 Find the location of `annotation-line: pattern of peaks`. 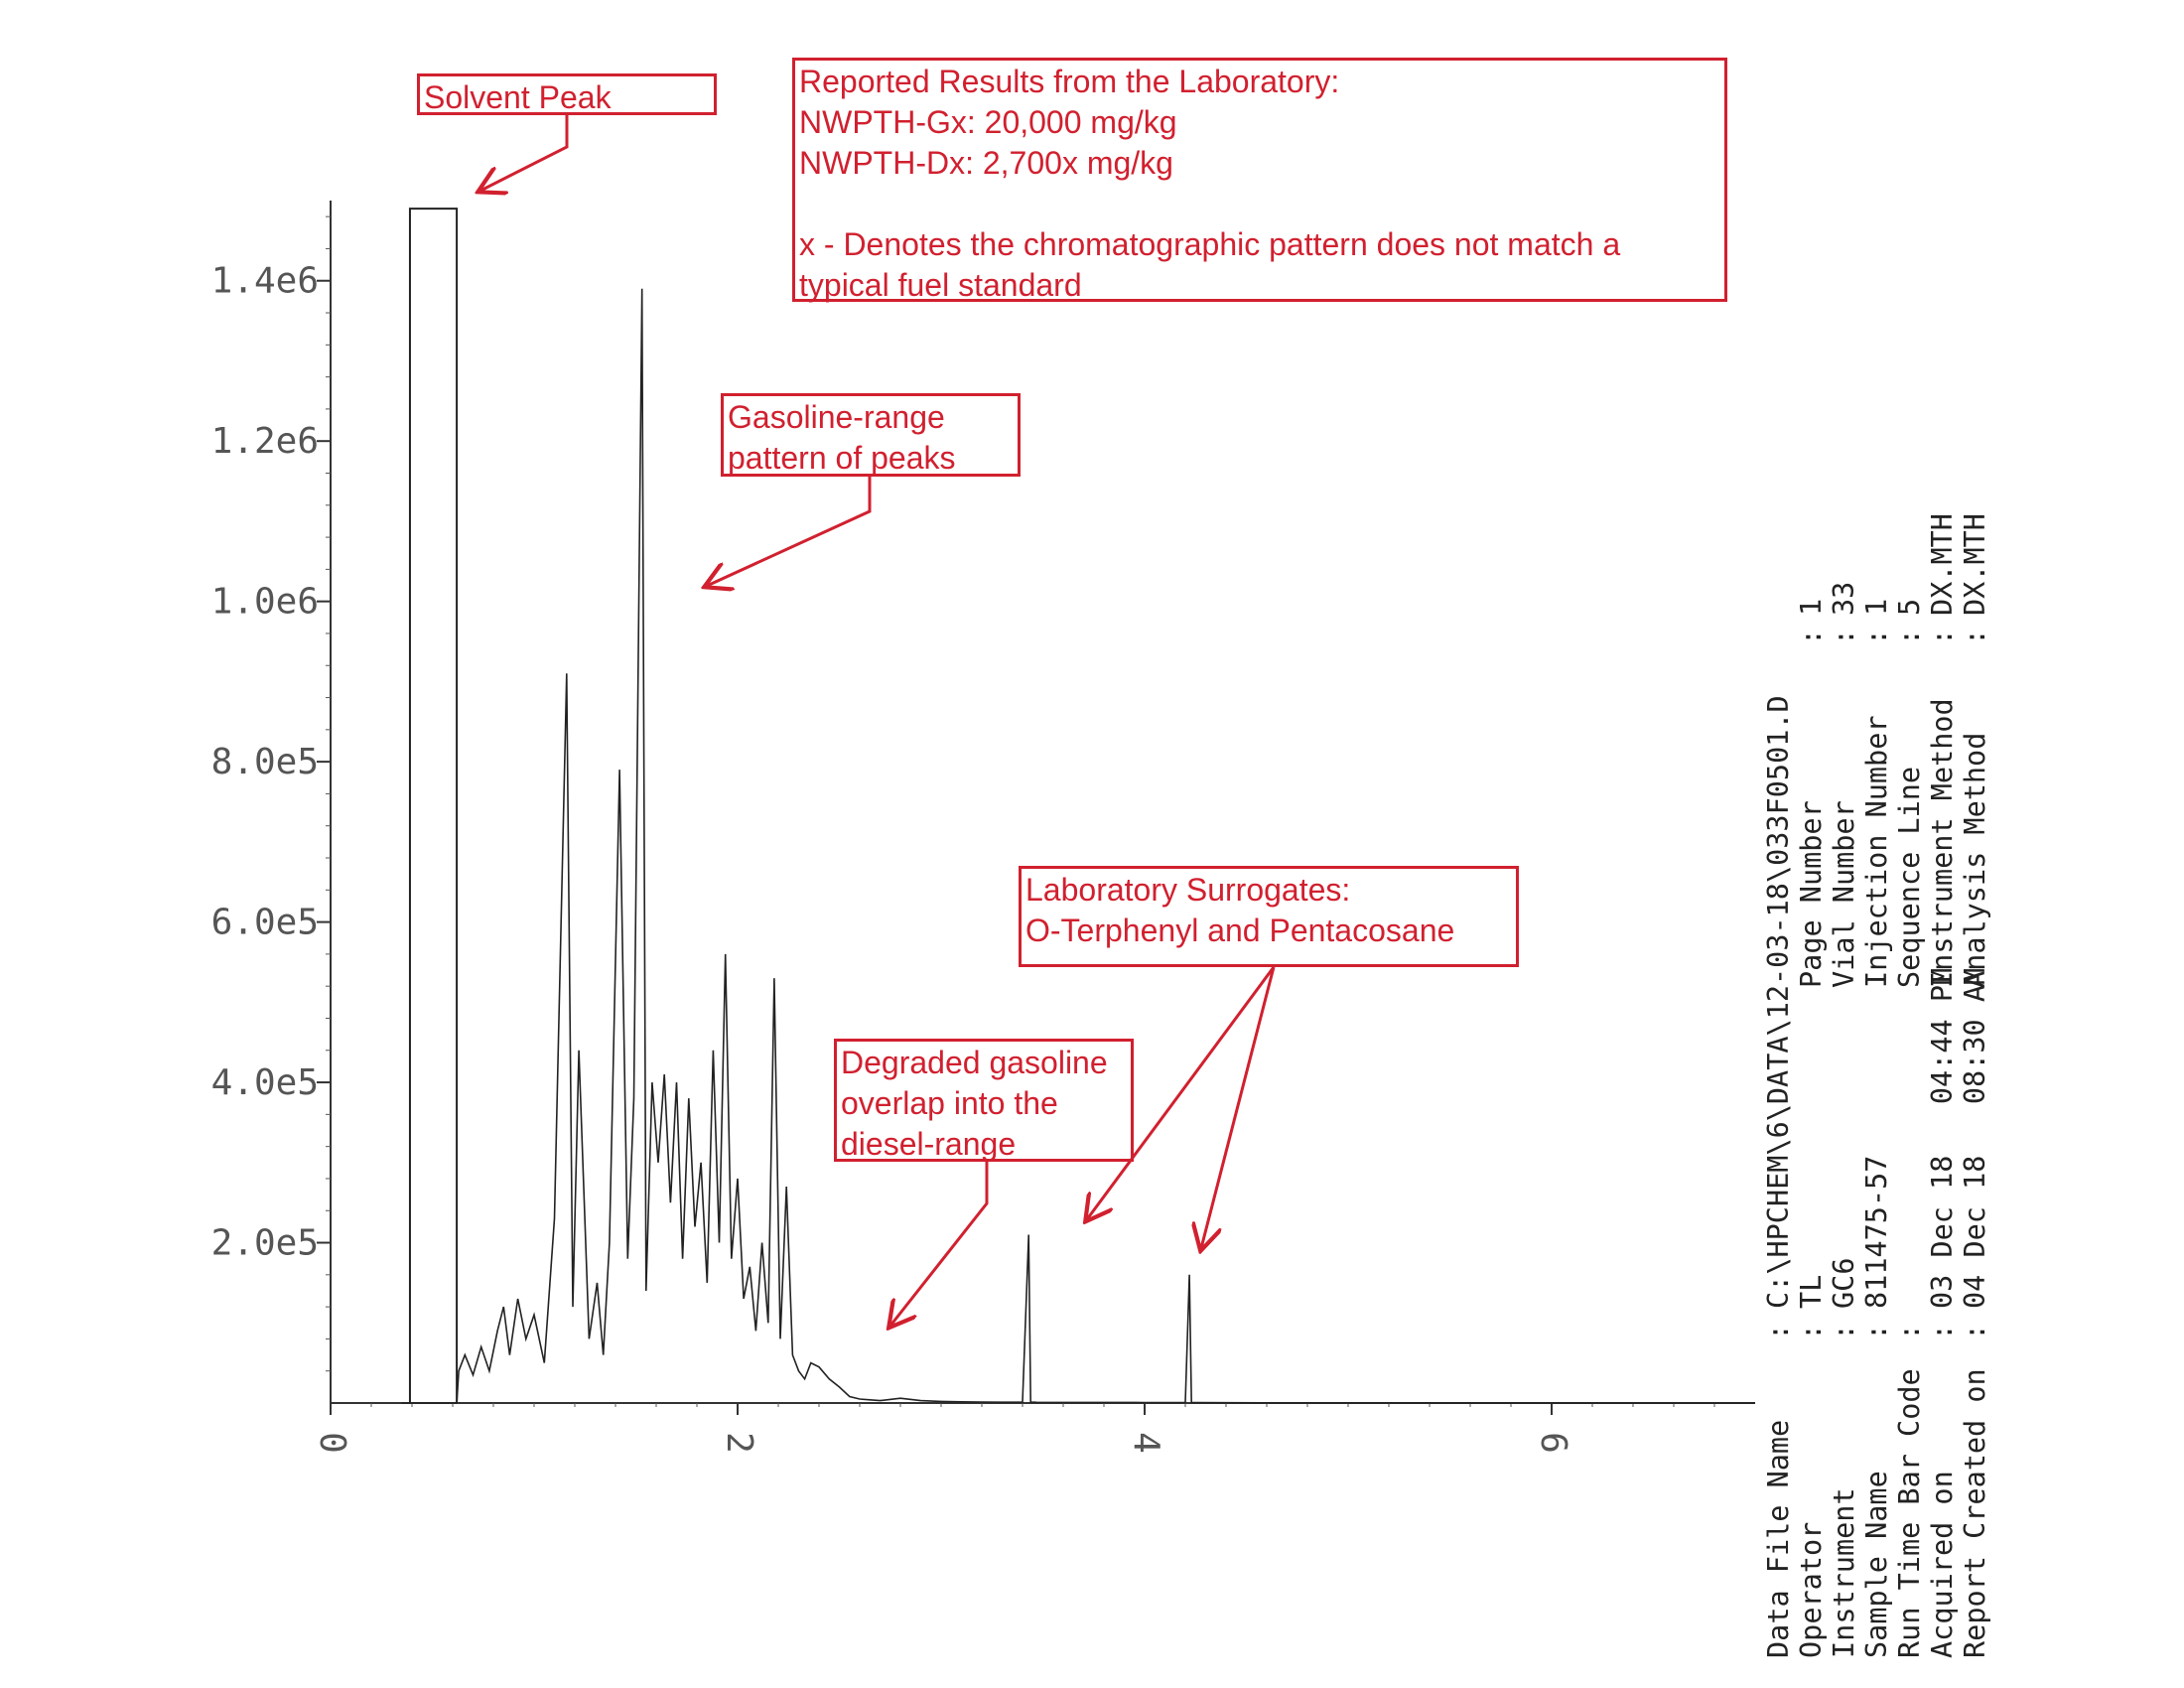

annotation-line: pattern of peaks is located at coordinates (842, 458).